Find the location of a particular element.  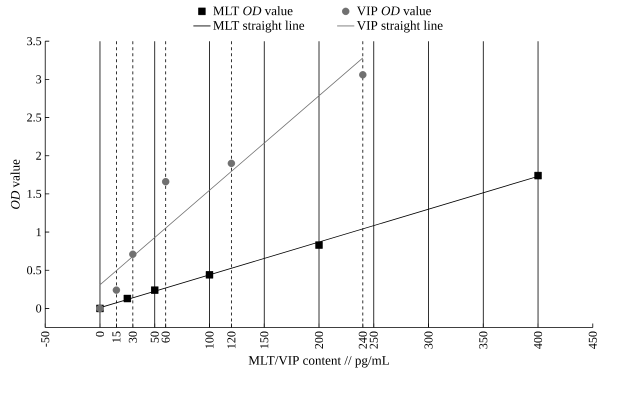

y-tick-label: 3 is located at coordinates (39, 79).